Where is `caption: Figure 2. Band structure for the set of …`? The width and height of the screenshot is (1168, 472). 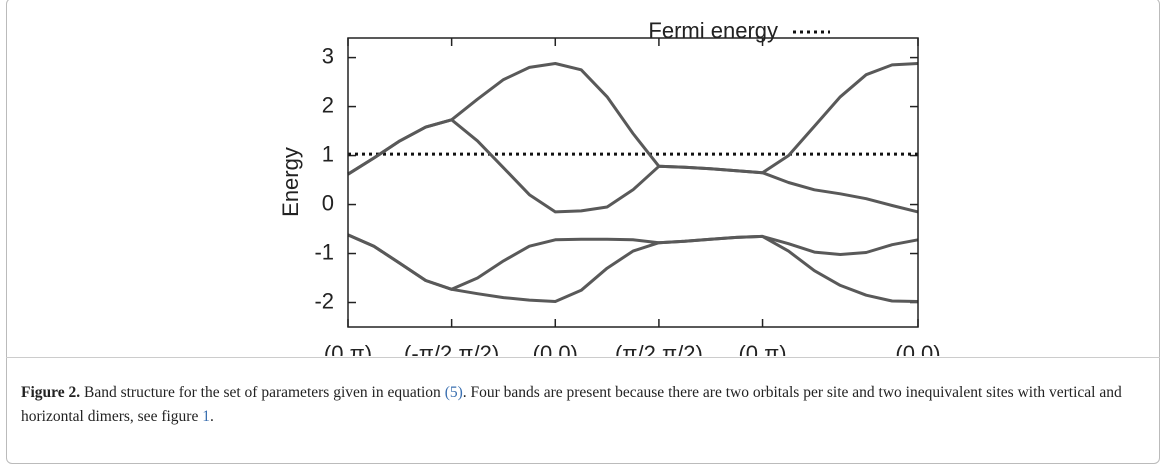
caption: Figure 2. Band structure for the set of … is located at coordinates (583, 405).